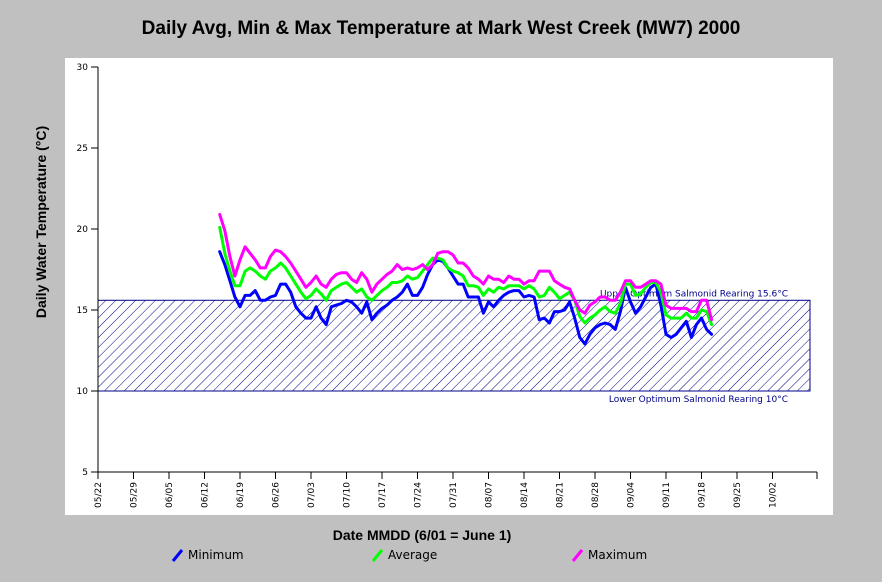 This screenshot has height=582, width=882. What do you see at coordinates (466, 298) in the screenshot?
I see `series-minimum-line` at bounding box center [466, 298].